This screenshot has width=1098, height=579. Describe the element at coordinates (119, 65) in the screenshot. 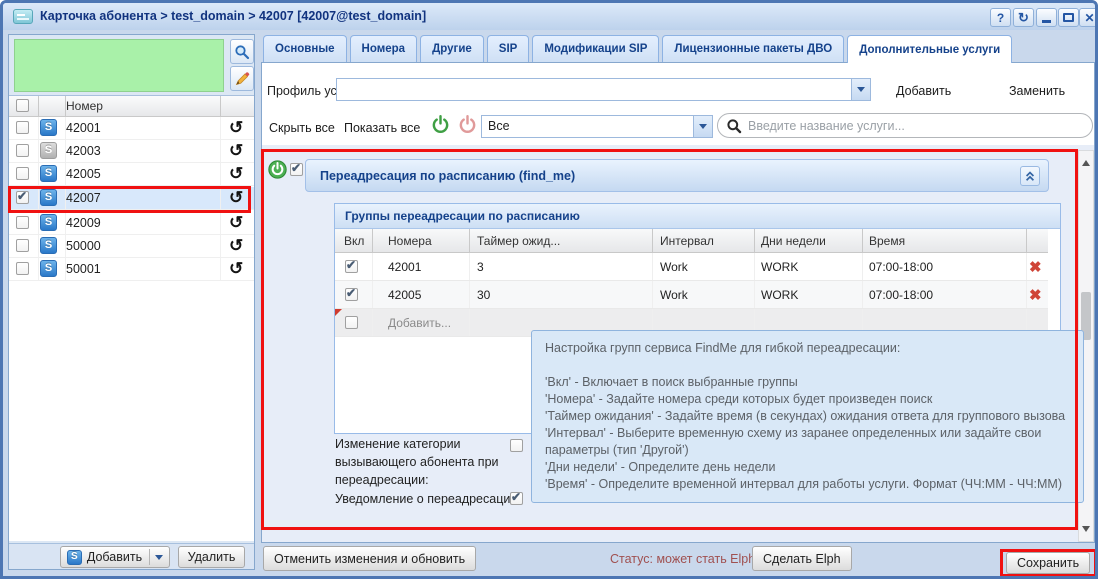

I see `quick-search-box` at that location.